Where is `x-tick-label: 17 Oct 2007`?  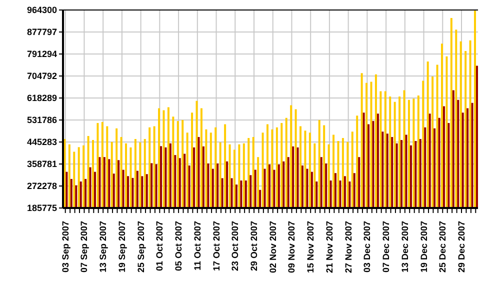
x-tick-label: 17 Oct 2007 is located at coordinates (216, 246).